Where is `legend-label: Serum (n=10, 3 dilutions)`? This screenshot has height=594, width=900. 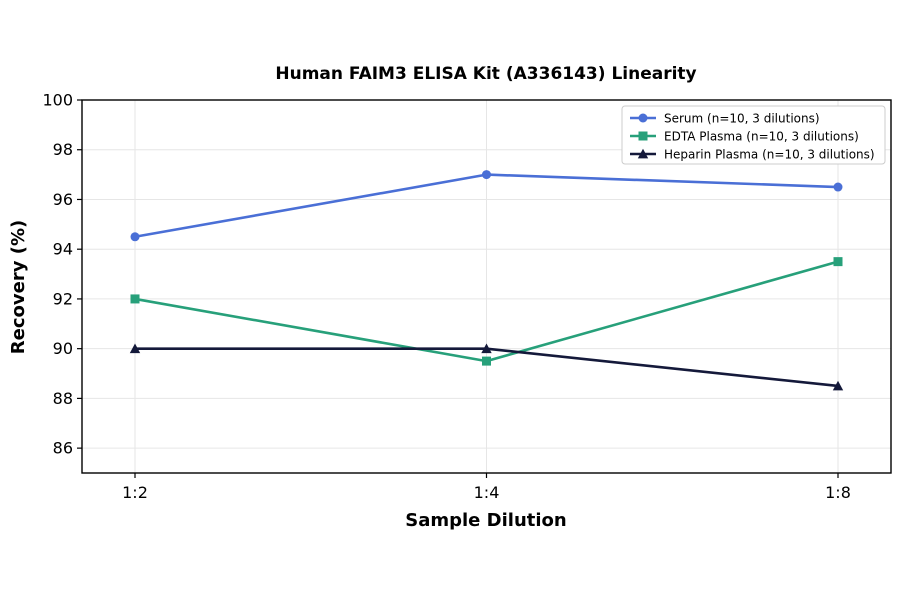 legend-label: Serum (n=10, 3 dilutions) is located at coordinates (742, 118).